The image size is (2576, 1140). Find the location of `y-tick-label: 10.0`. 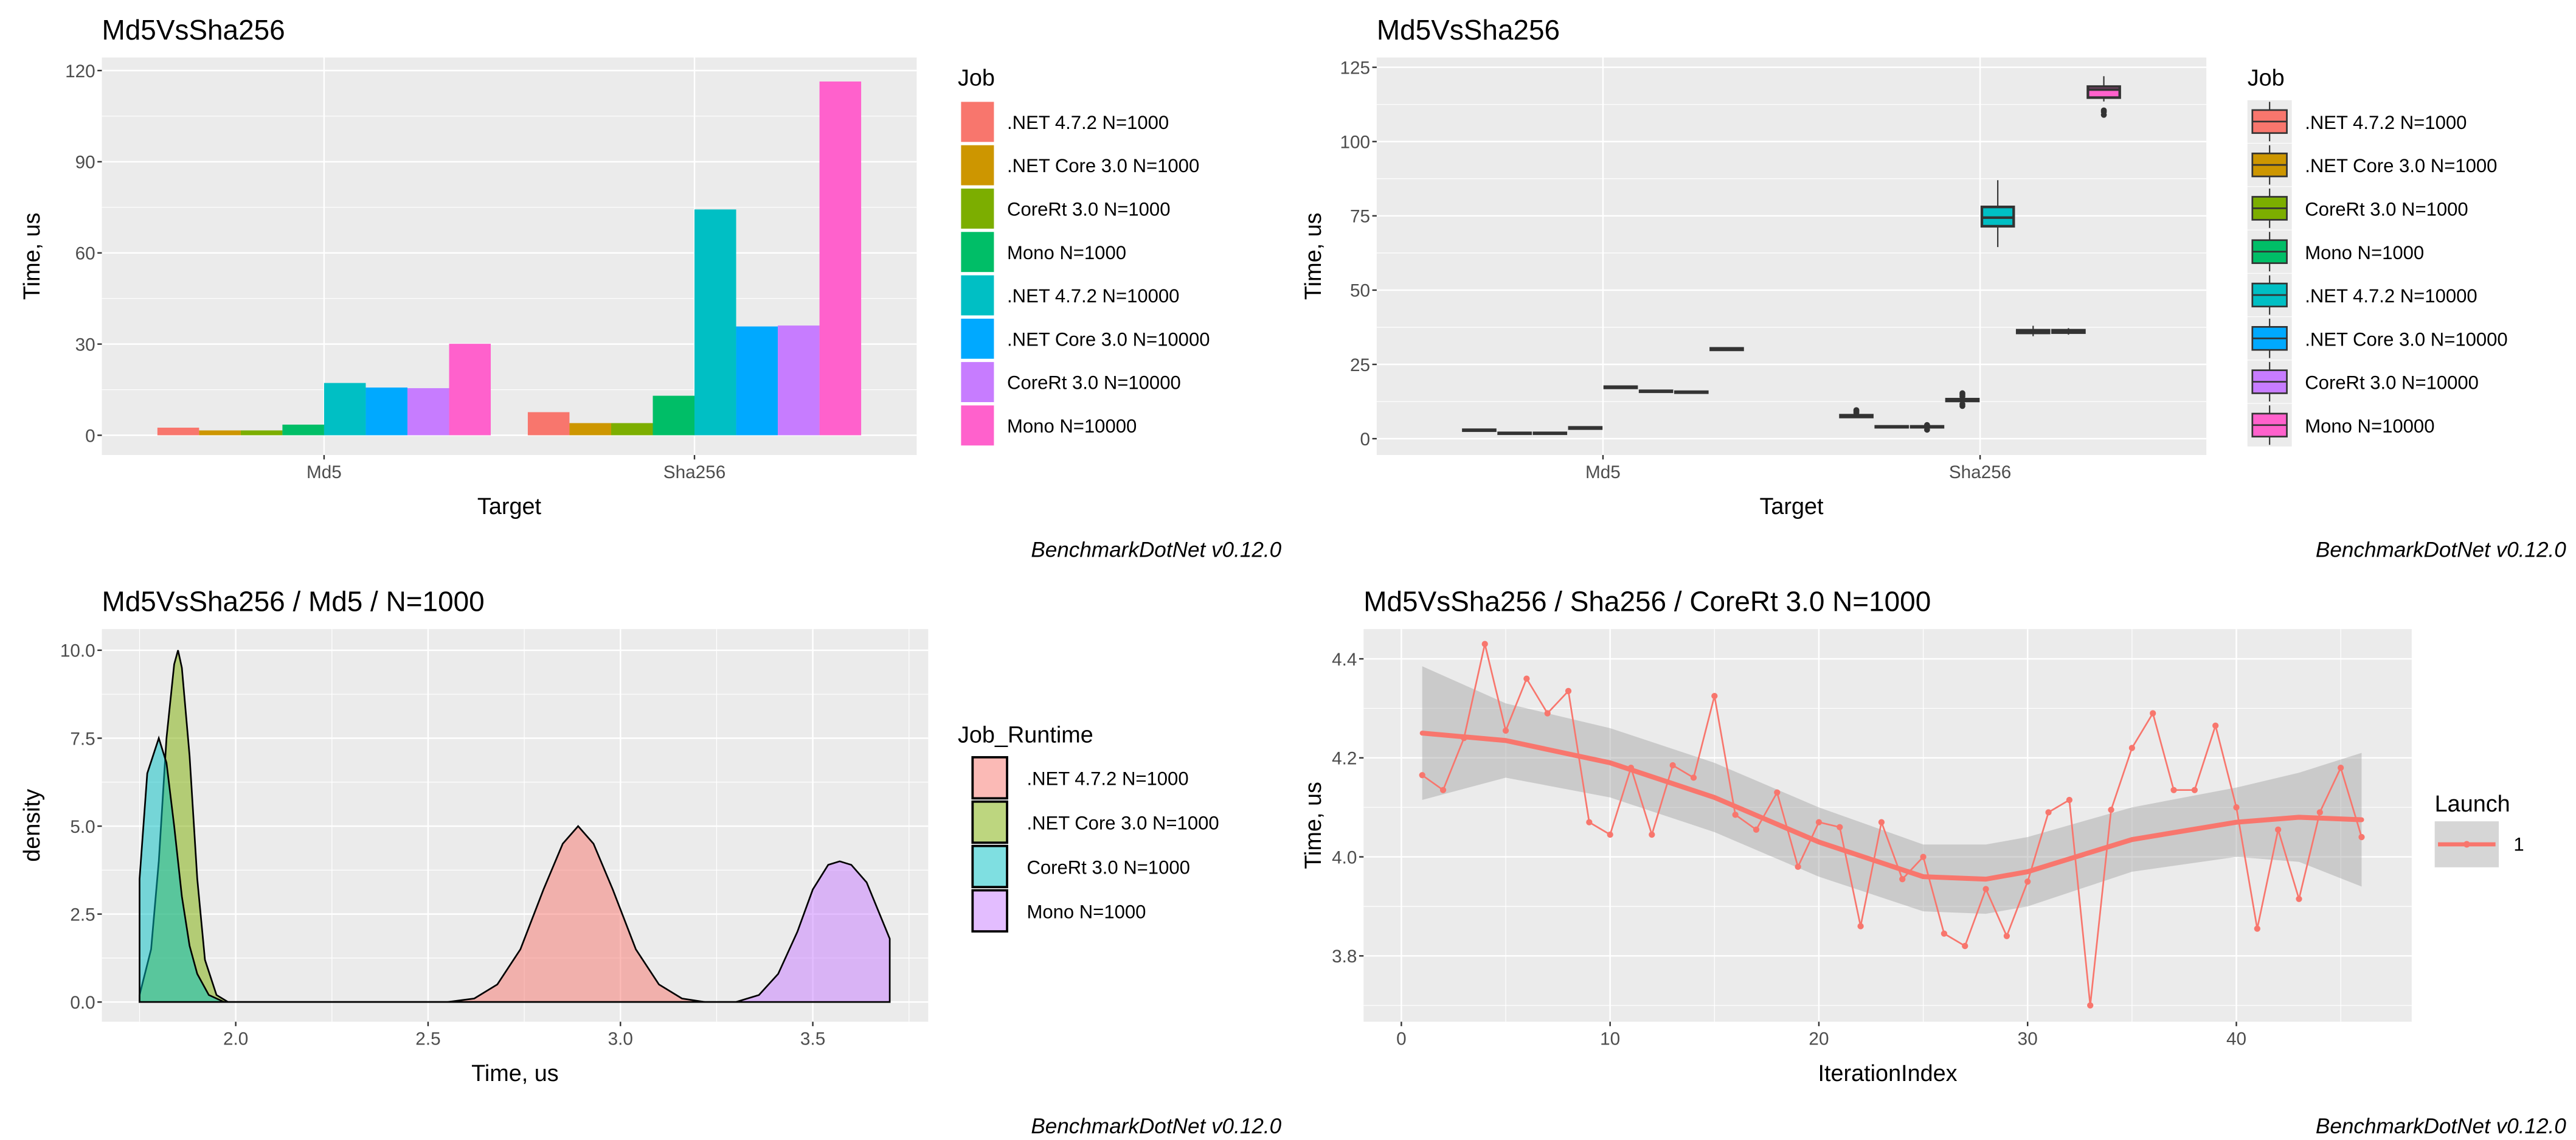

y-tick-label: 10.0 is located at coordinates (77, 651).